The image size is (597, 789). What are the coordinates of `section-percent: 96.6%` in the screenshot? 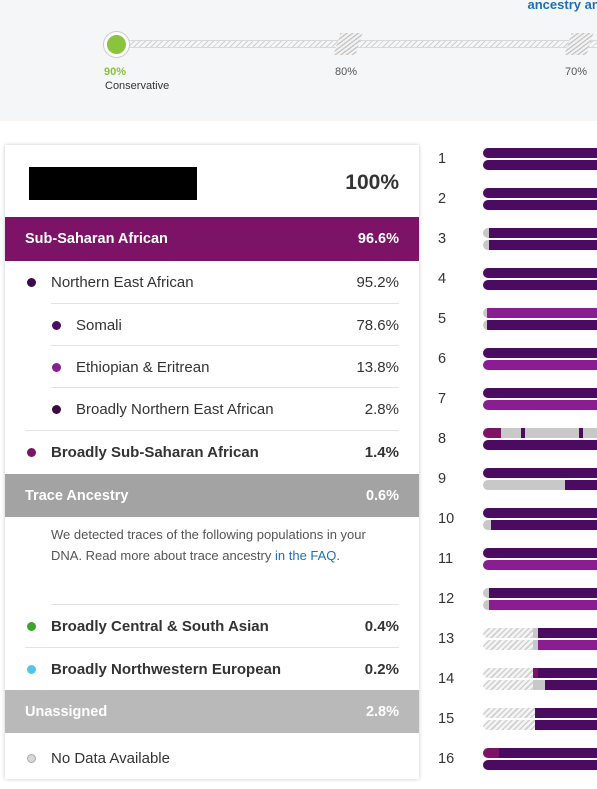 It's located at (378, 239).